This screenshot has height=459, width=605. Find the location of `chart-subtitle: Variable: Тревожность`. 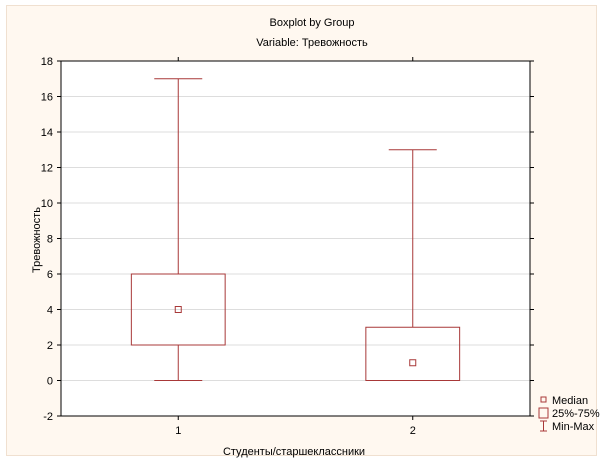

chart-subtitle: Variable: Тревожность is located at coordinates (312, 43).